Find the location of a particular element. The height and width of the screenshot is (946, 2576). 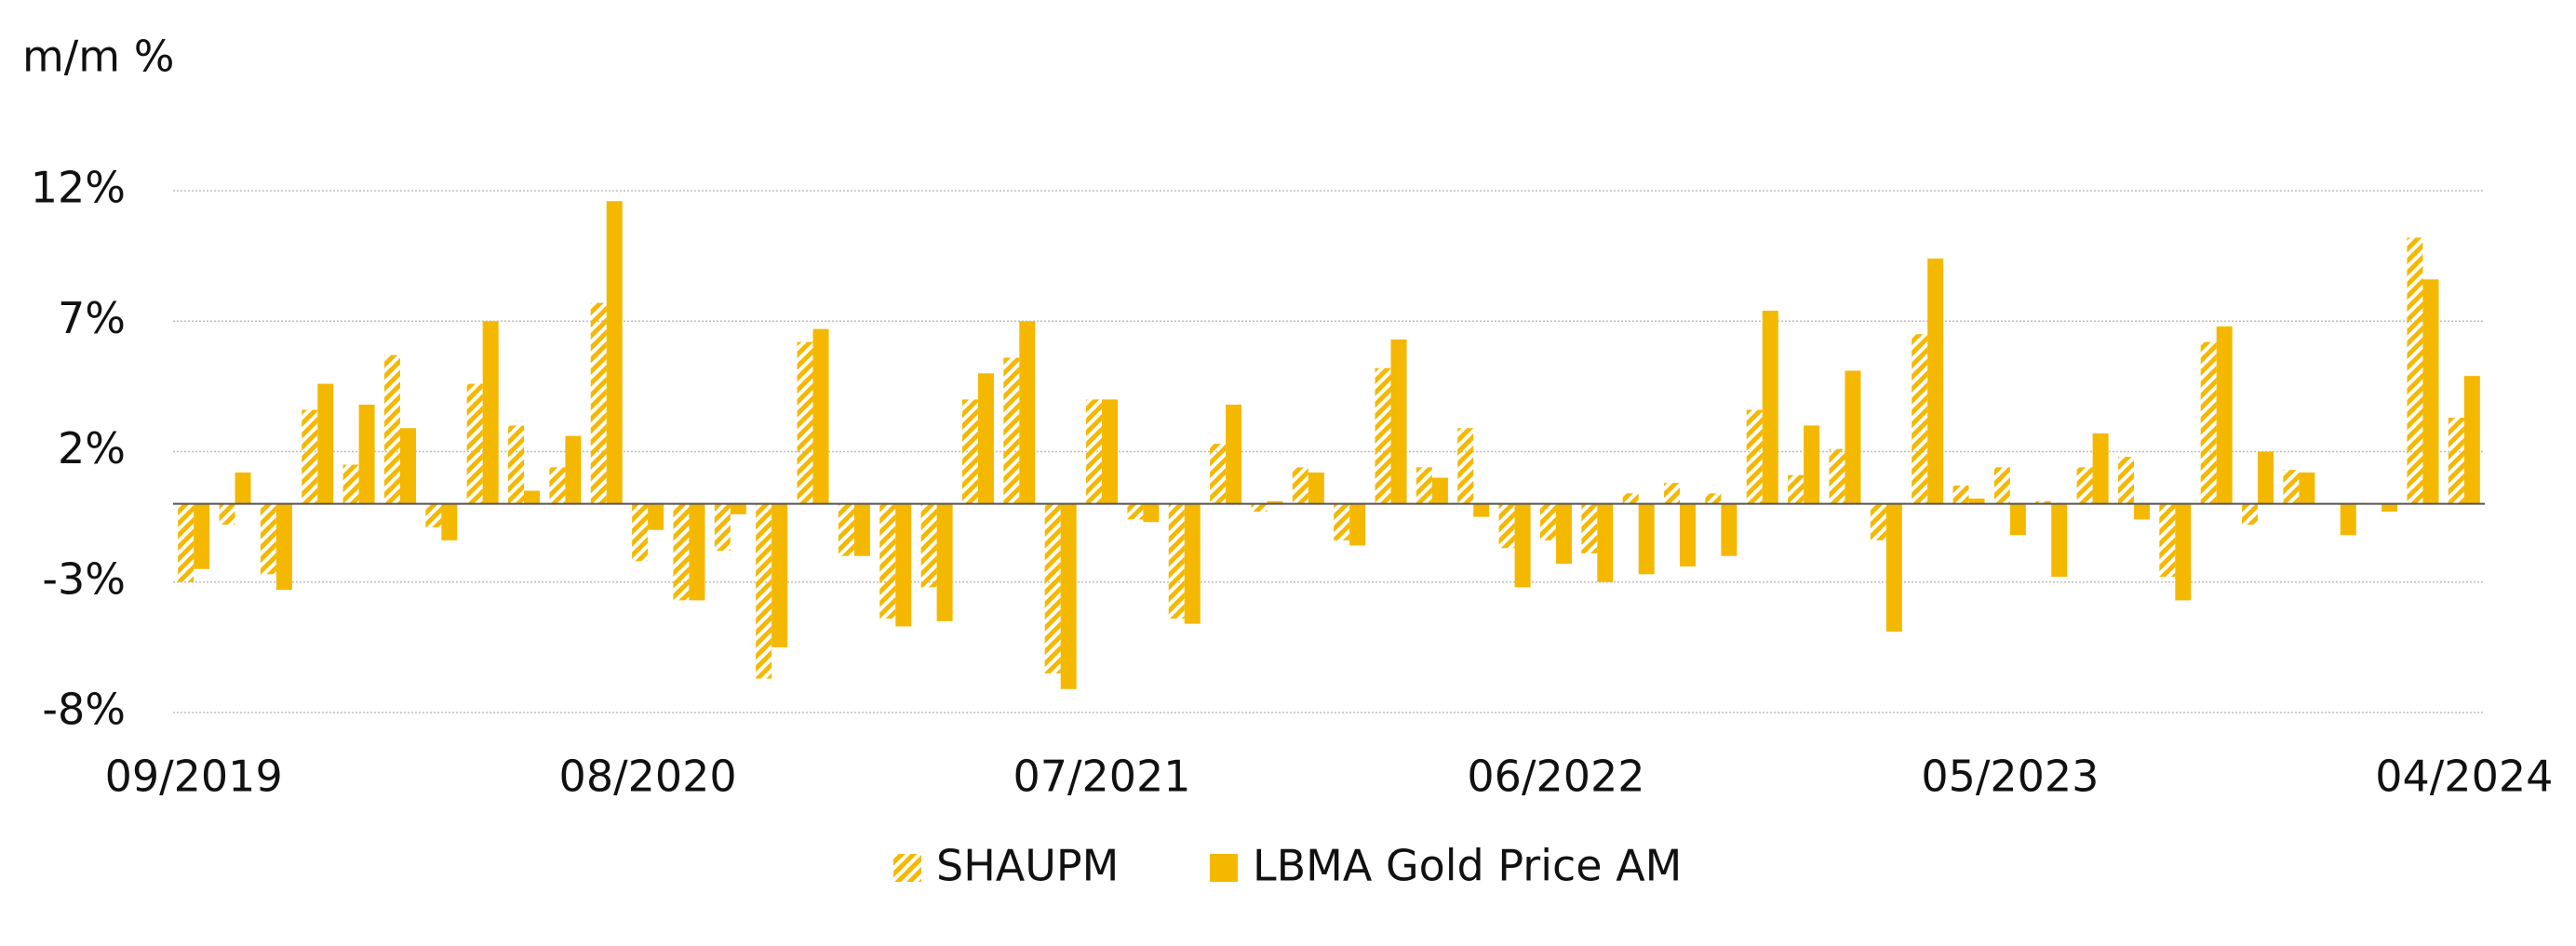

y-tick-label: 2% is located at coordinates (92, 448).